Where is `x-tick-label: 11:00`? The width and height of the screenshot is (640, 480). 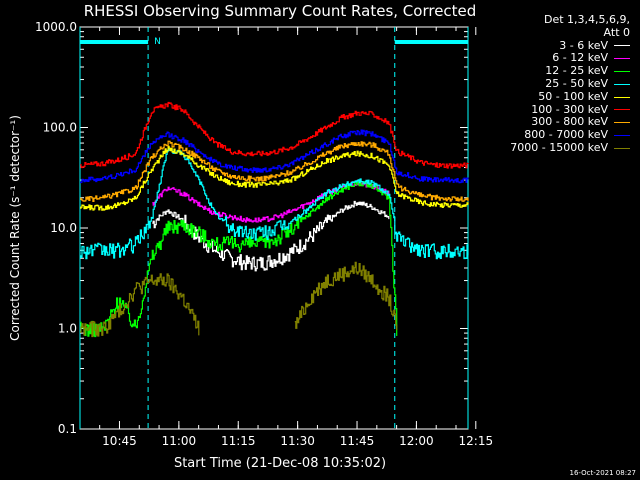
x-tick-label: 11:00 is located at coordinates (179, 441).